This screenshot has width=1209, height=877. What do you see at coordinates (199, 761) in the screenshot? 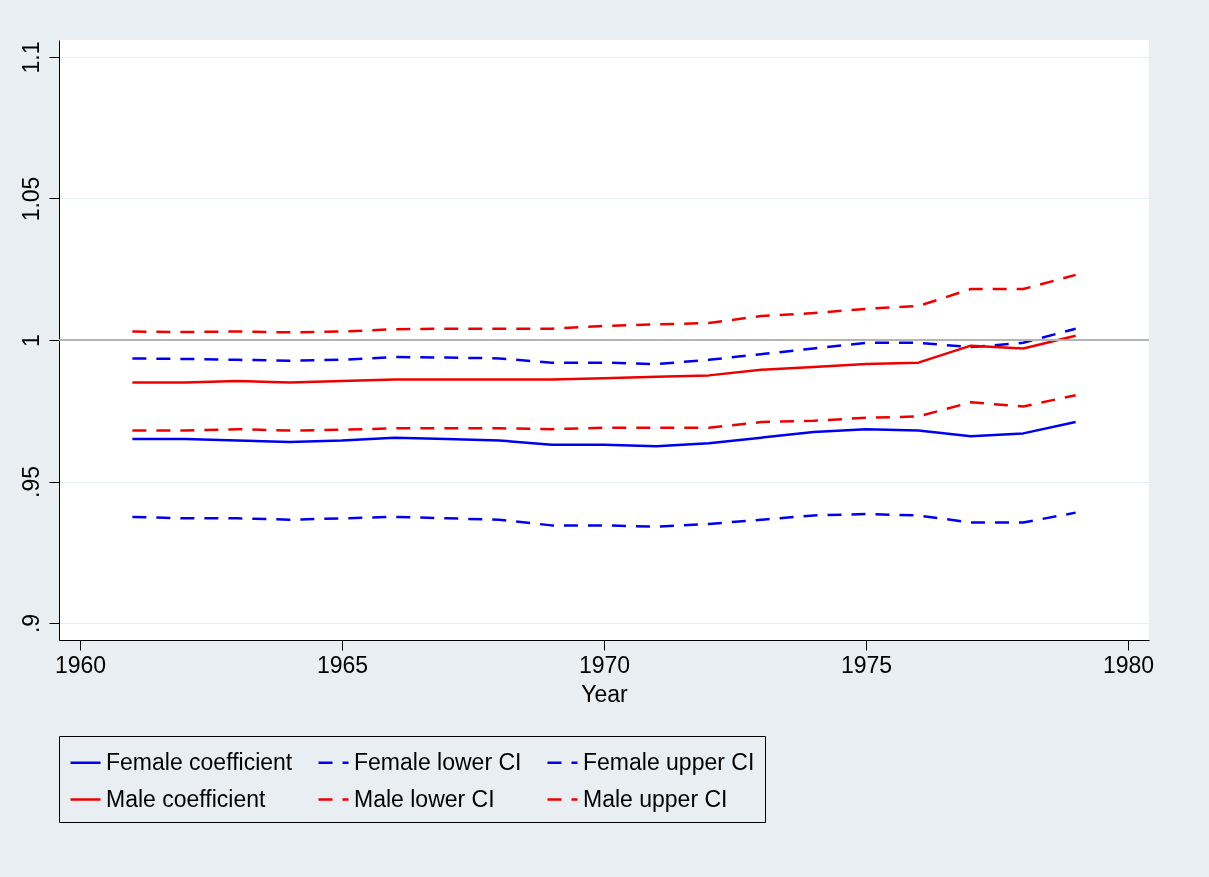
I see `legend-label: Female coefficient` at bounding box center [199, 761].